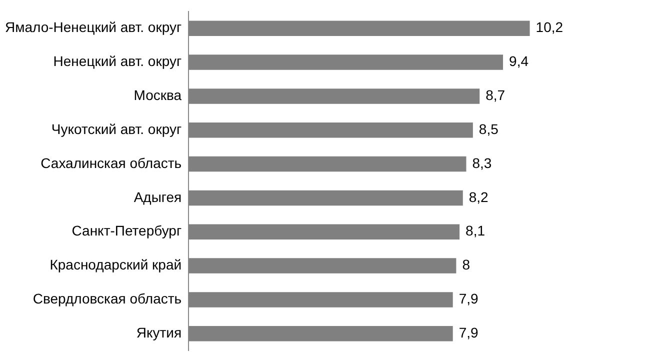  What do you see at coordinates (476, 230) in the screenshot?
I see `data-label: 8,1` at bounding box center [476, 230].